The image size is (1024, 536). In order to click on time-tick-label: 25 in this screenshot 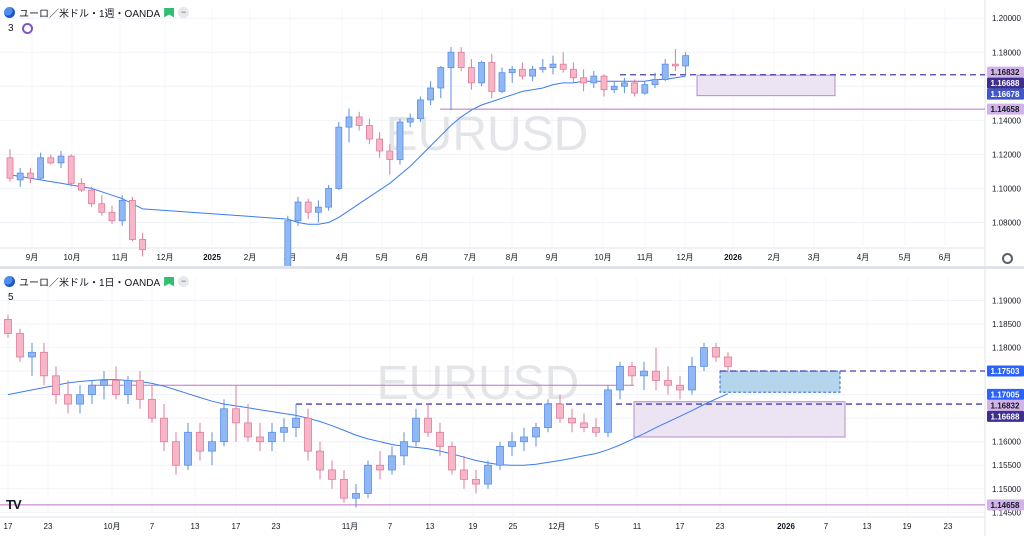, I will do `click(513, 526)`.